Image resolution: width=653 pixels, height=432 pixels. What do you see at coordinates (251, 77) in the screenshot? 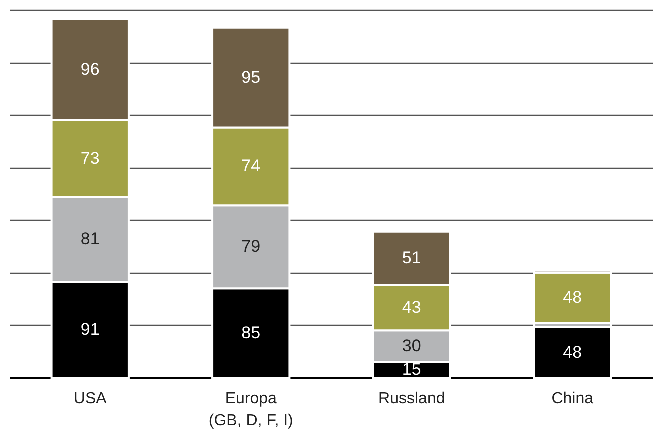
I see `data-label: 95` at bounding box center [251, 77].